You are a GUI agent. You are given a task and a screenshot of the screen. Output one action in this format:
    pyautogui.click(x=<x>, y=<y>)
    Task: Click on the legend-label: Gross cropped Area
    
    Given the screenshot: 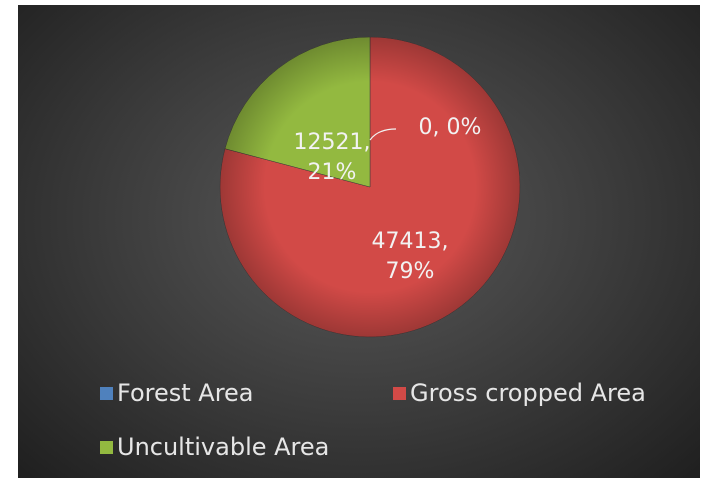 What is the action you would take?
    pyautogui.click(x=528, y=393)
    